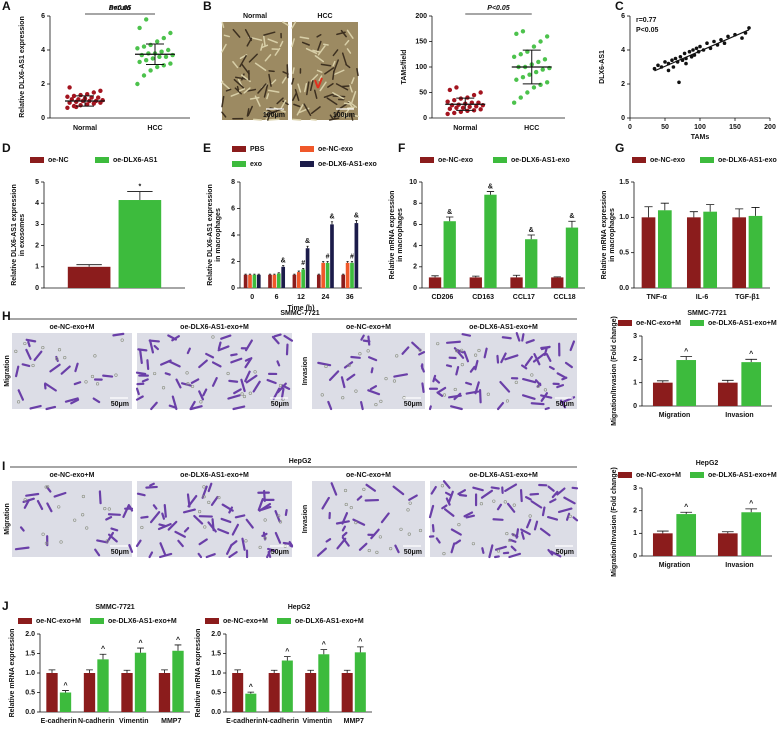 The width and height of the screenshot is (778, 740). What do you see at coordinates (421, 67) in the screenshot?
I see `y-tick-label: 100` at bounding box center [421, 67].